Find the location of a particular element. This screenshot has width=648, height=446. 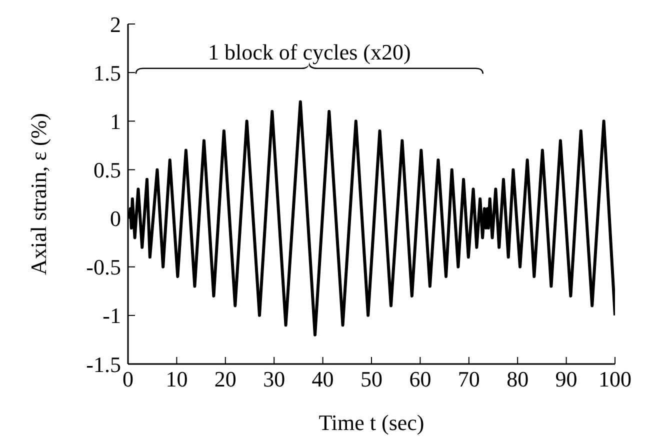

y-tick-label: -0.5 is located at coordinates (103, 267).